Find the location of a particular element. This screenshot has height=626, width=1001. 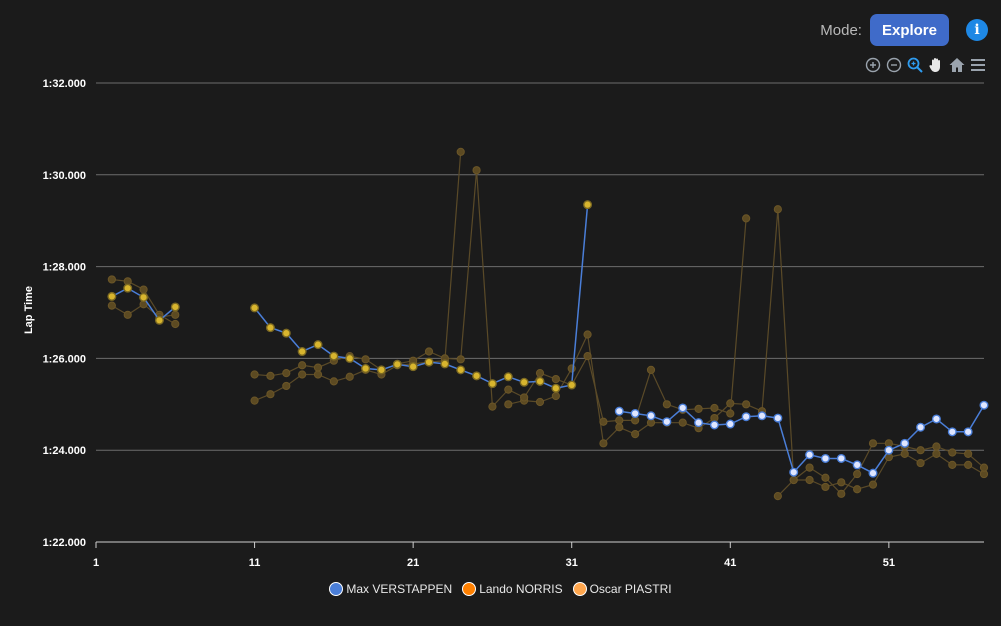

mode-label: Mode: is located at coordinates (841, 30).